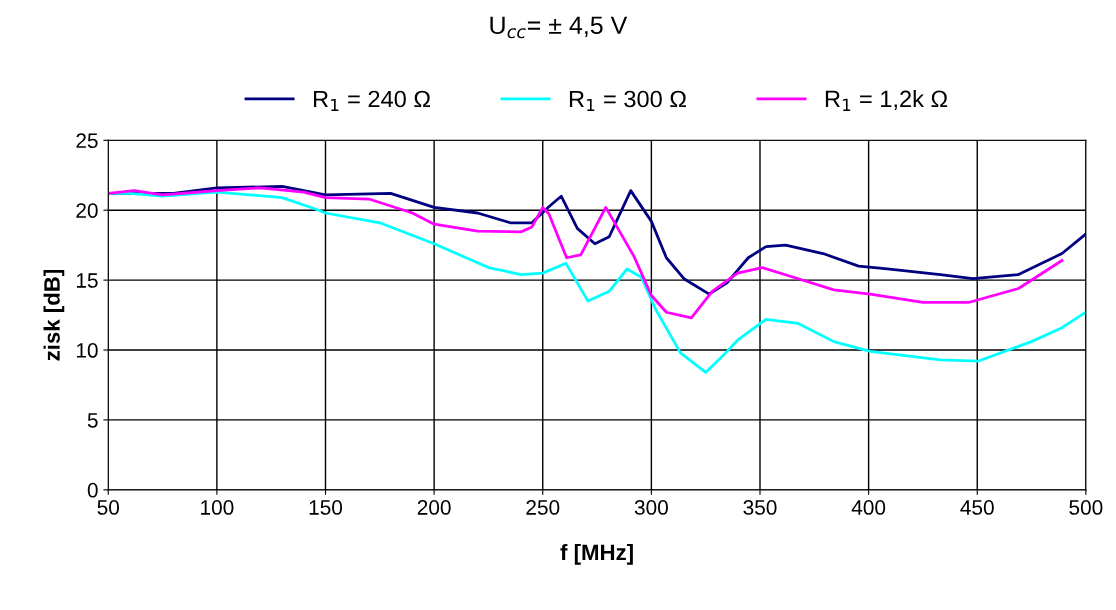 The image size is (1116, 610). Describe the element at coordinates (977, 507) in the screenshot. I see `x-tick-label: 450` at that location.